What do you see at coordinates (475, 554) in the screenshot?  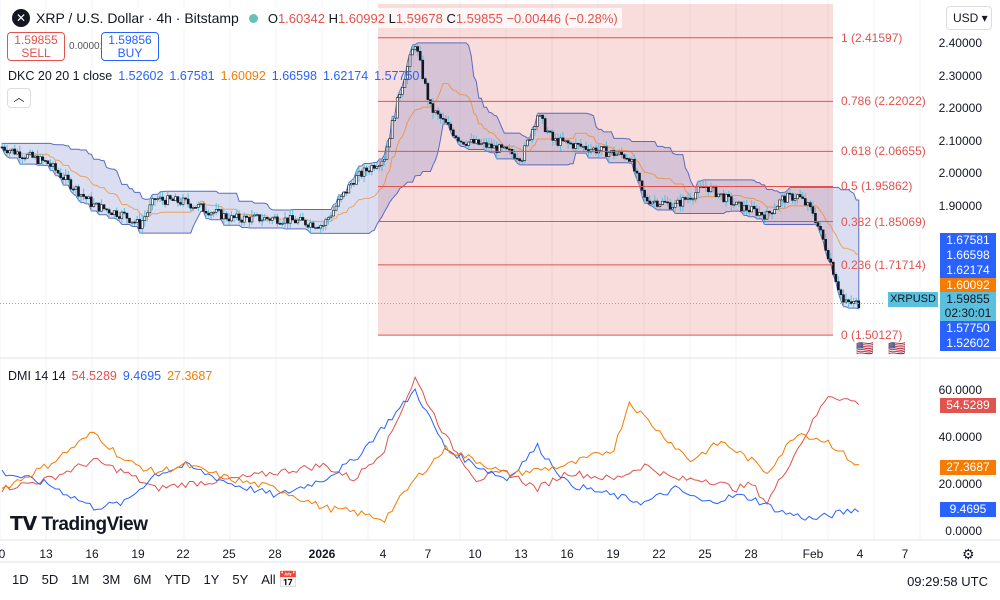 I see `time-axis-tick: 10` at bounding box center [475, 554].